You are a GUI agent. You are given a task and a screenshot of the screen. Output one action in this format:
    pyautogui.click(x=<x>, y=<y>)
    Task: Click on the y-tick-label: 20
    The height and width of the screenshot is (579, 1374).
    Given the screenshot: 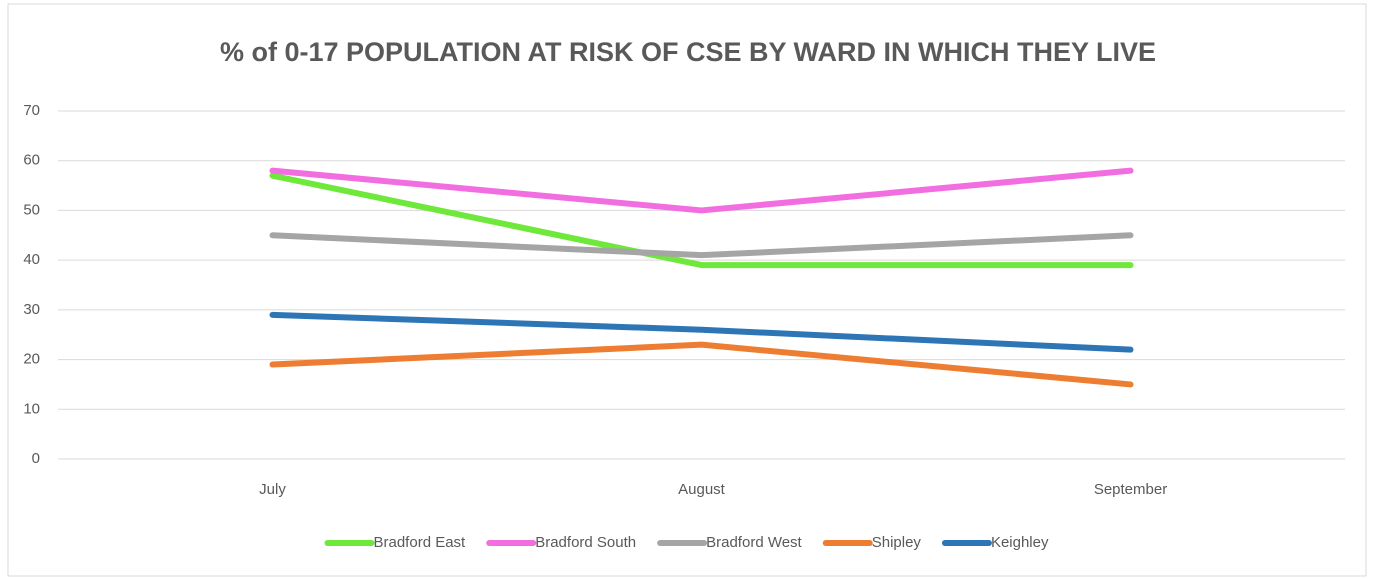 What is the action you would take?
    pyautogui.click(x=31, y=359)
    